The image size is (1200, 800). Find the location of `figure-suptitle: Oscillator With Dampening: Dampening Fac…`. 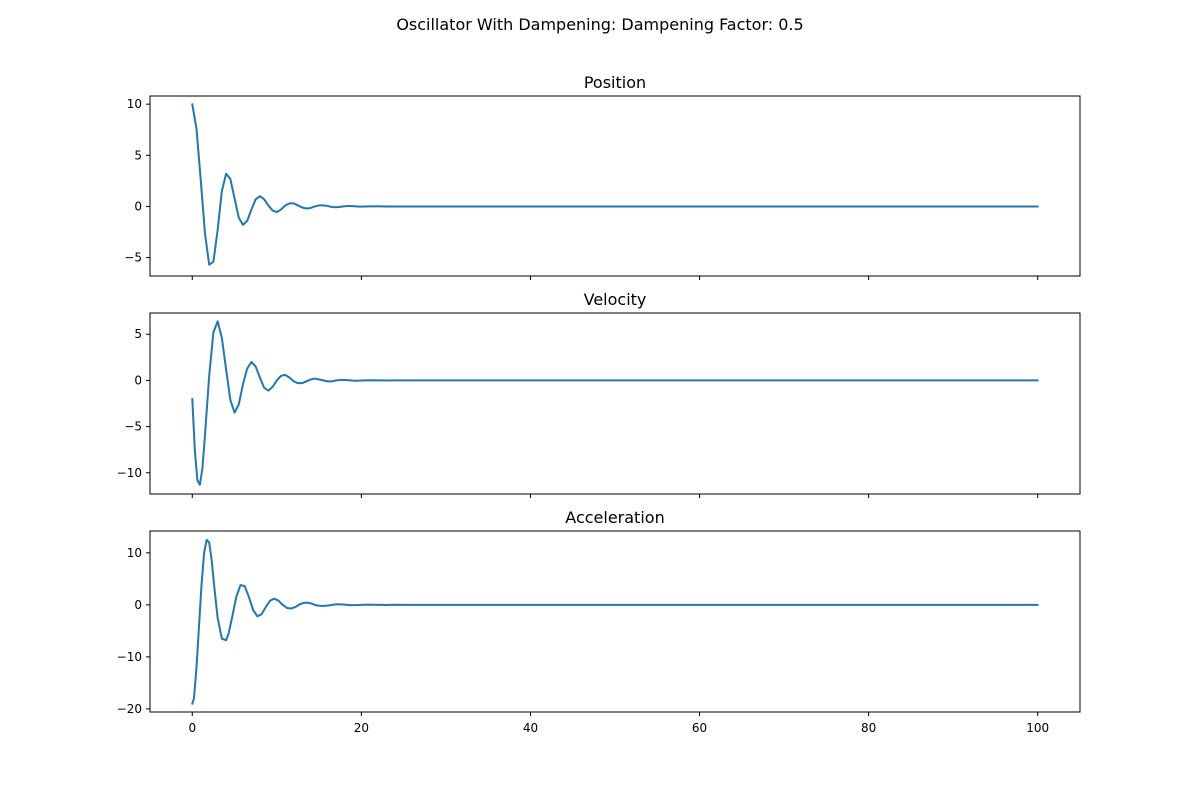

figure-suptitle: Oscillator With Dampening: Dampening Fac… is located at coordinates (599, 24).